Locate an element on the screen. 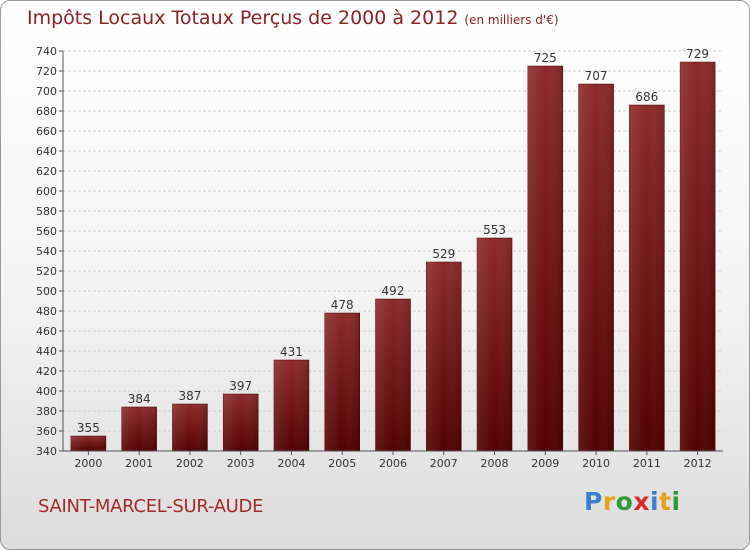 The width and height of the screenshot is (750, 550). y-tick-label: 680 is located at coordinates (46, 111).